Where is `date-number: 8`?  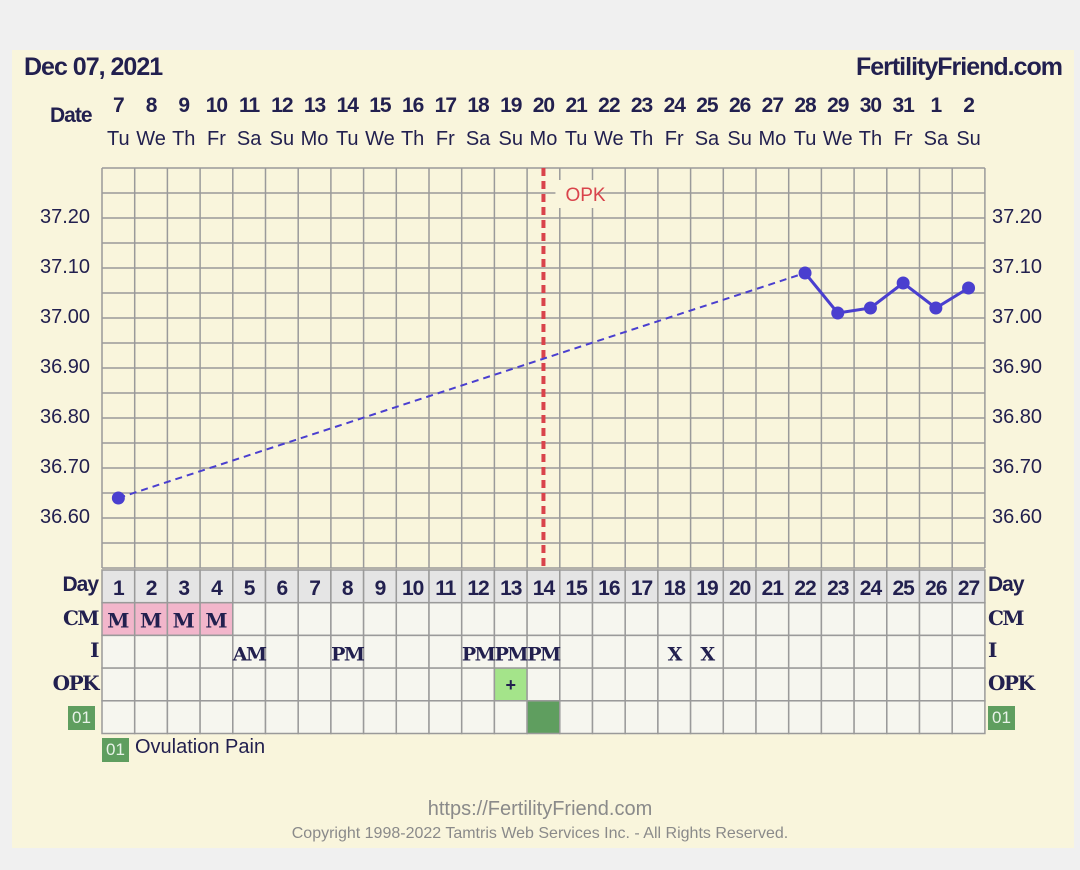 date-number: 8 is located at coordinates (151, 105).